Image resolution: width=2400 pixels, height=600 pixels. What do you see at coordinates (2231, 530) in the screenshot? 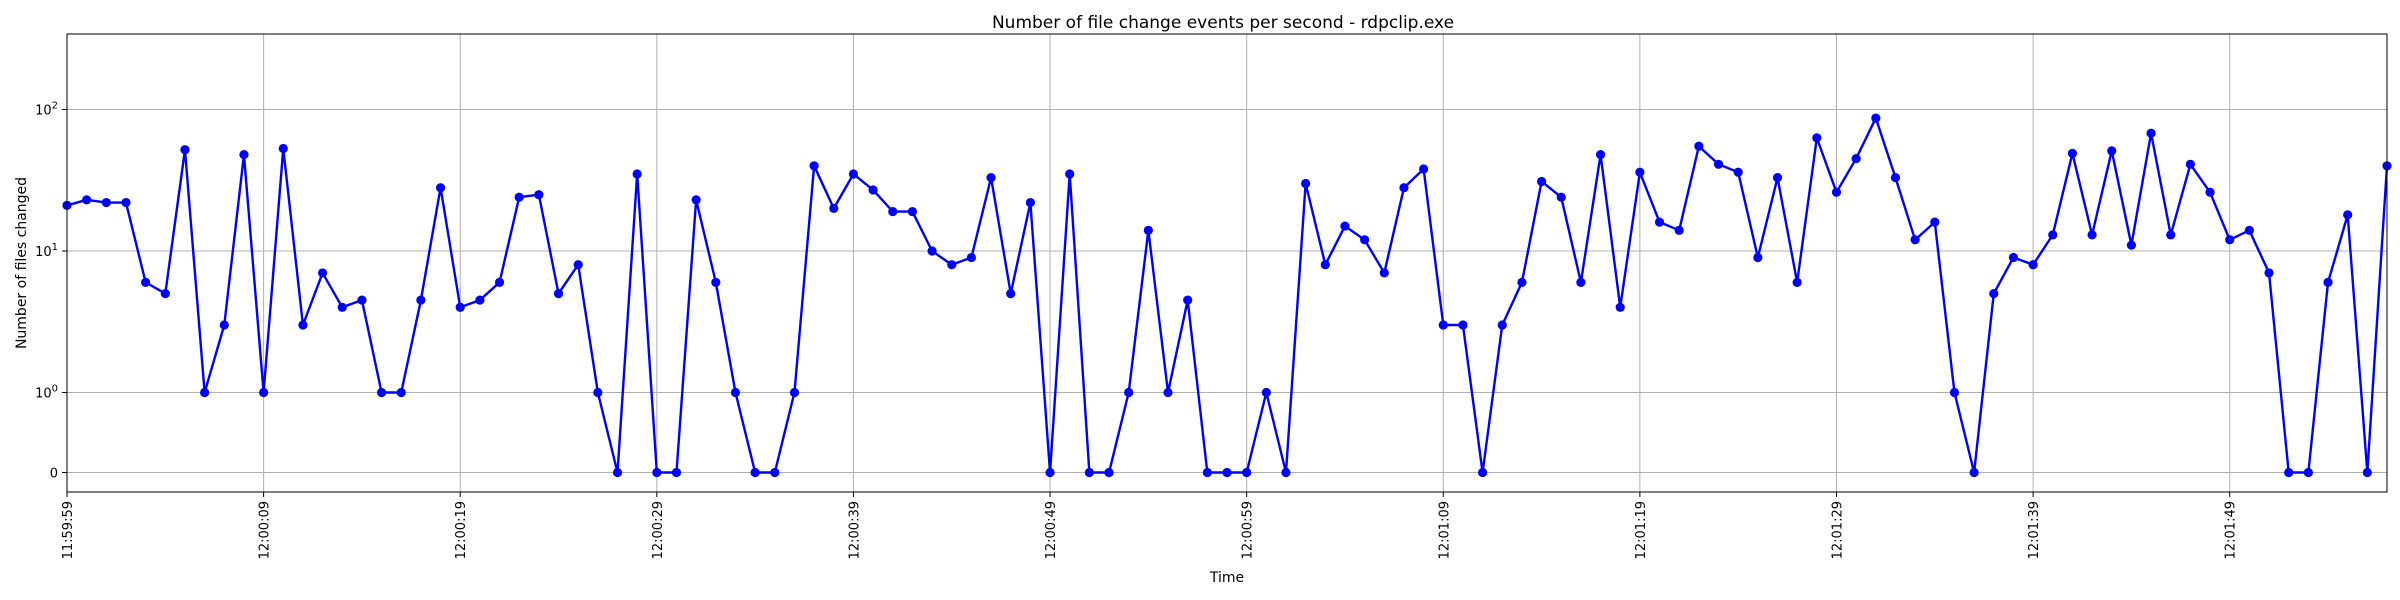
I see `x-tick-label: 12:01:49` at bounding box center [2231, 530].